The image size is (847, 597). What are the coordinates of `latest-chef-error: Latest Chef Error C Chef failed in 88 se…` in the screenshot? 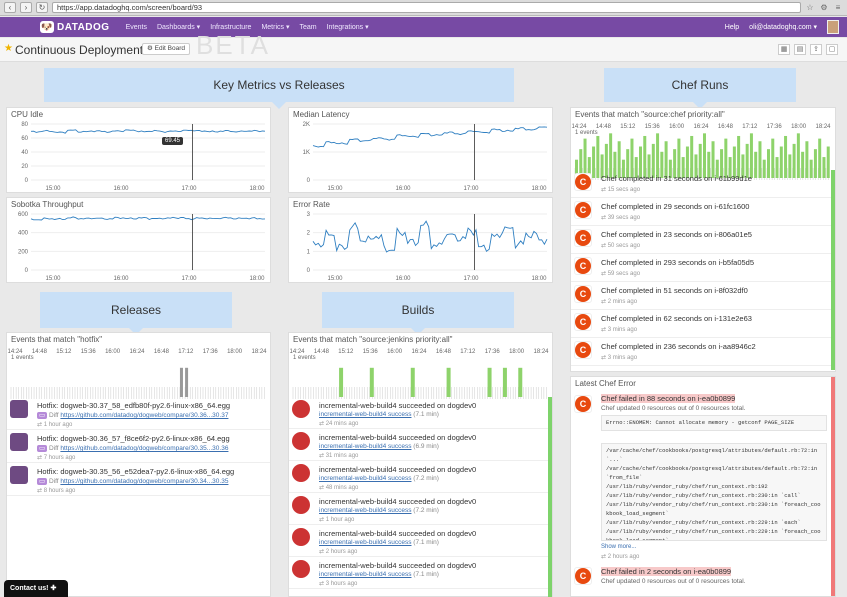 It's located at (703, 486).